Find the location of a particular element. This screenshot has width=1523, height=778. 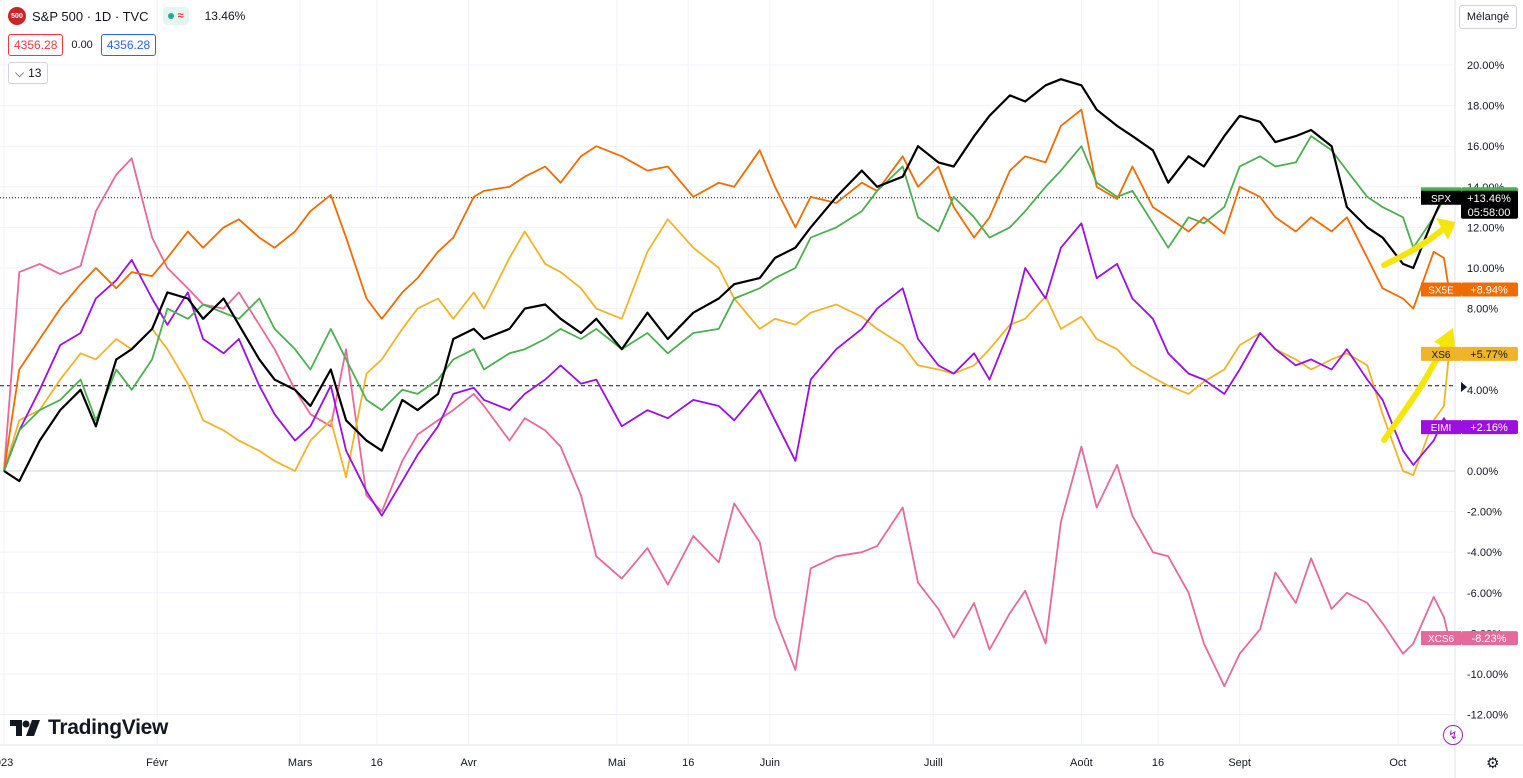

series-label-sx5e: SX5E +8.94% is located at coordinates (1469, 289).